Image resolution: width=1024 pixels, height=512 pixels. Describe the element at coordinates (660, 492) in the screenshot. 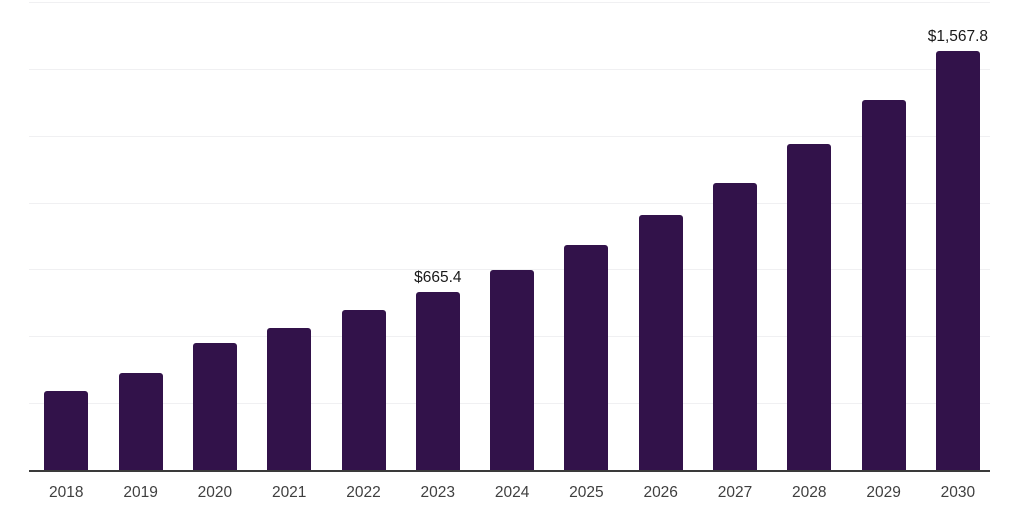

I see `x-tick-2026: 2026` at that location.